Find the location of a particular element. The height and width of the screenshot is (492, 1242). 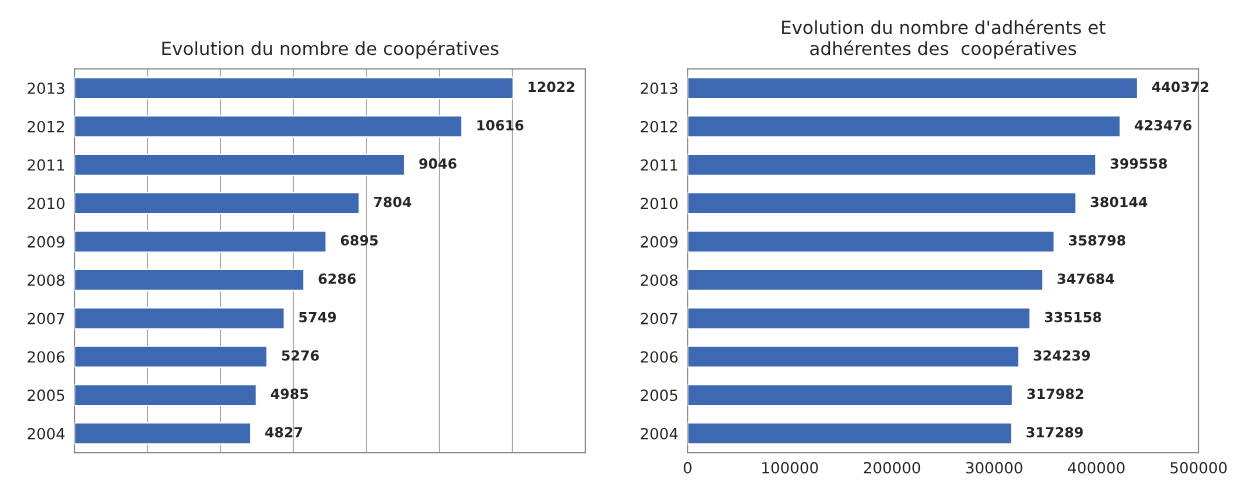

data-label: 317982 is located at coordinates (1055, 394).